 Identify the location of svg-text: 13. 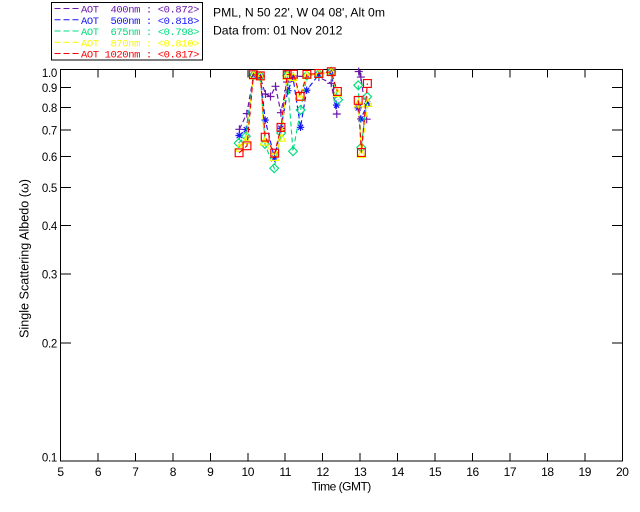
(360, 472).